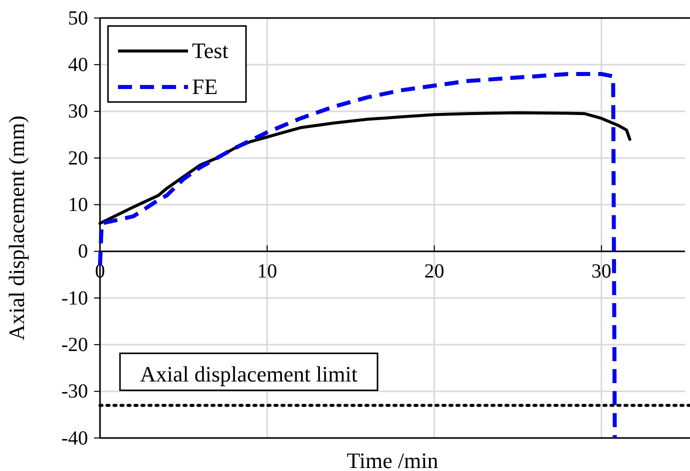 Image resolution: width=690 pixels, height=471 pixels. I want to click on y-tick-label: 30, so click(78, 111).